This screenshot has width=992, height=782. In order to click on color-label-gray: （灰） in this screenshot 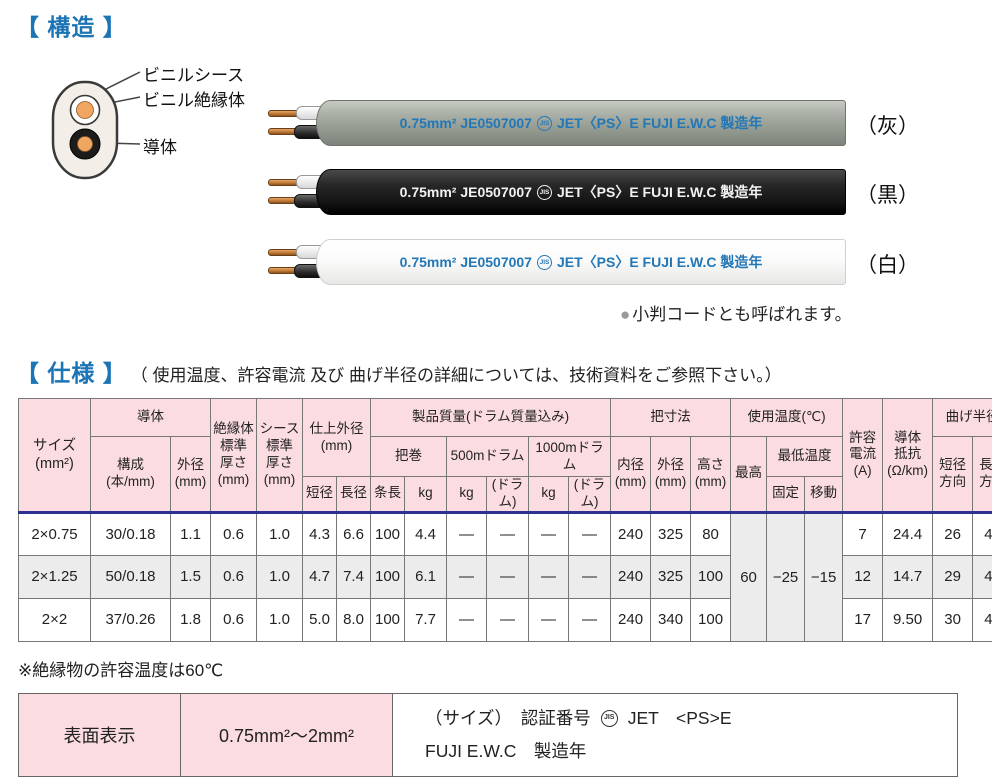, I will do `click(887, 126)`.